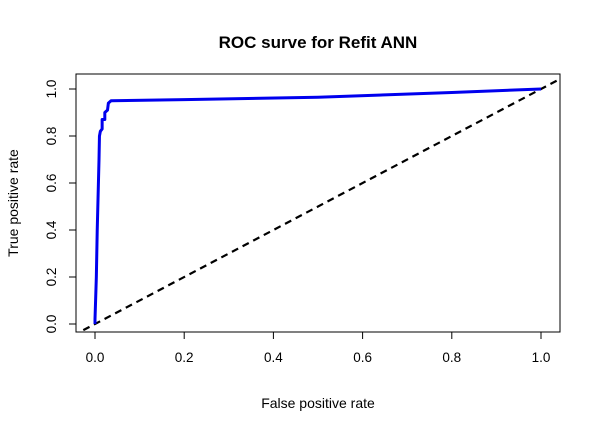  What do you see at coordinates (451, 357) in the screenshot?
I see `x-tick-label: 0.8` at bounding box center [451, 357].